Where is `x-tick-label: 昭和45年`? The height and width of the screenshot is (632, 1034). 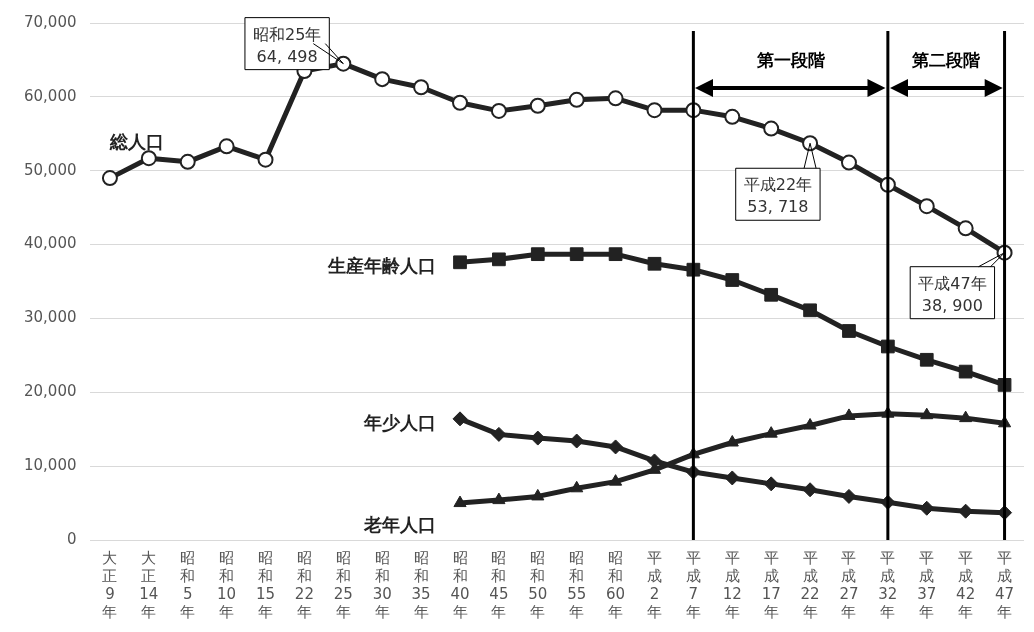 x-tick-label: 昭和45年 is located at coordinates (499, 584).